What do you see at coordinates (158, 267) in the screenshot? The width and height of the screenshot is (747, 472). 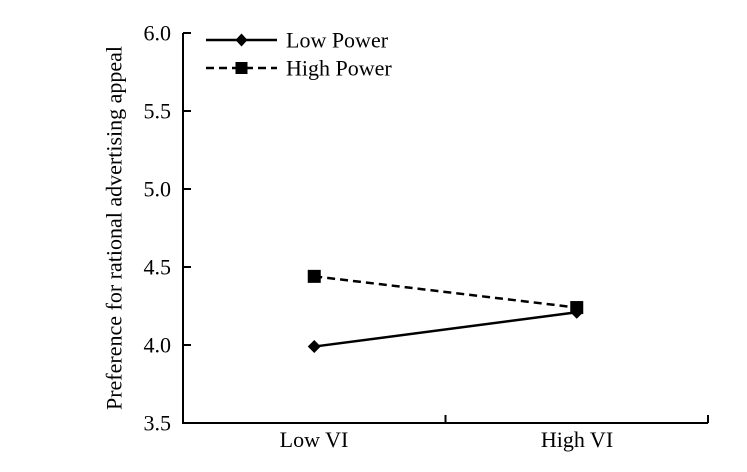 I see `y-tick-label: 4.5` at bounding box center [158, 267].